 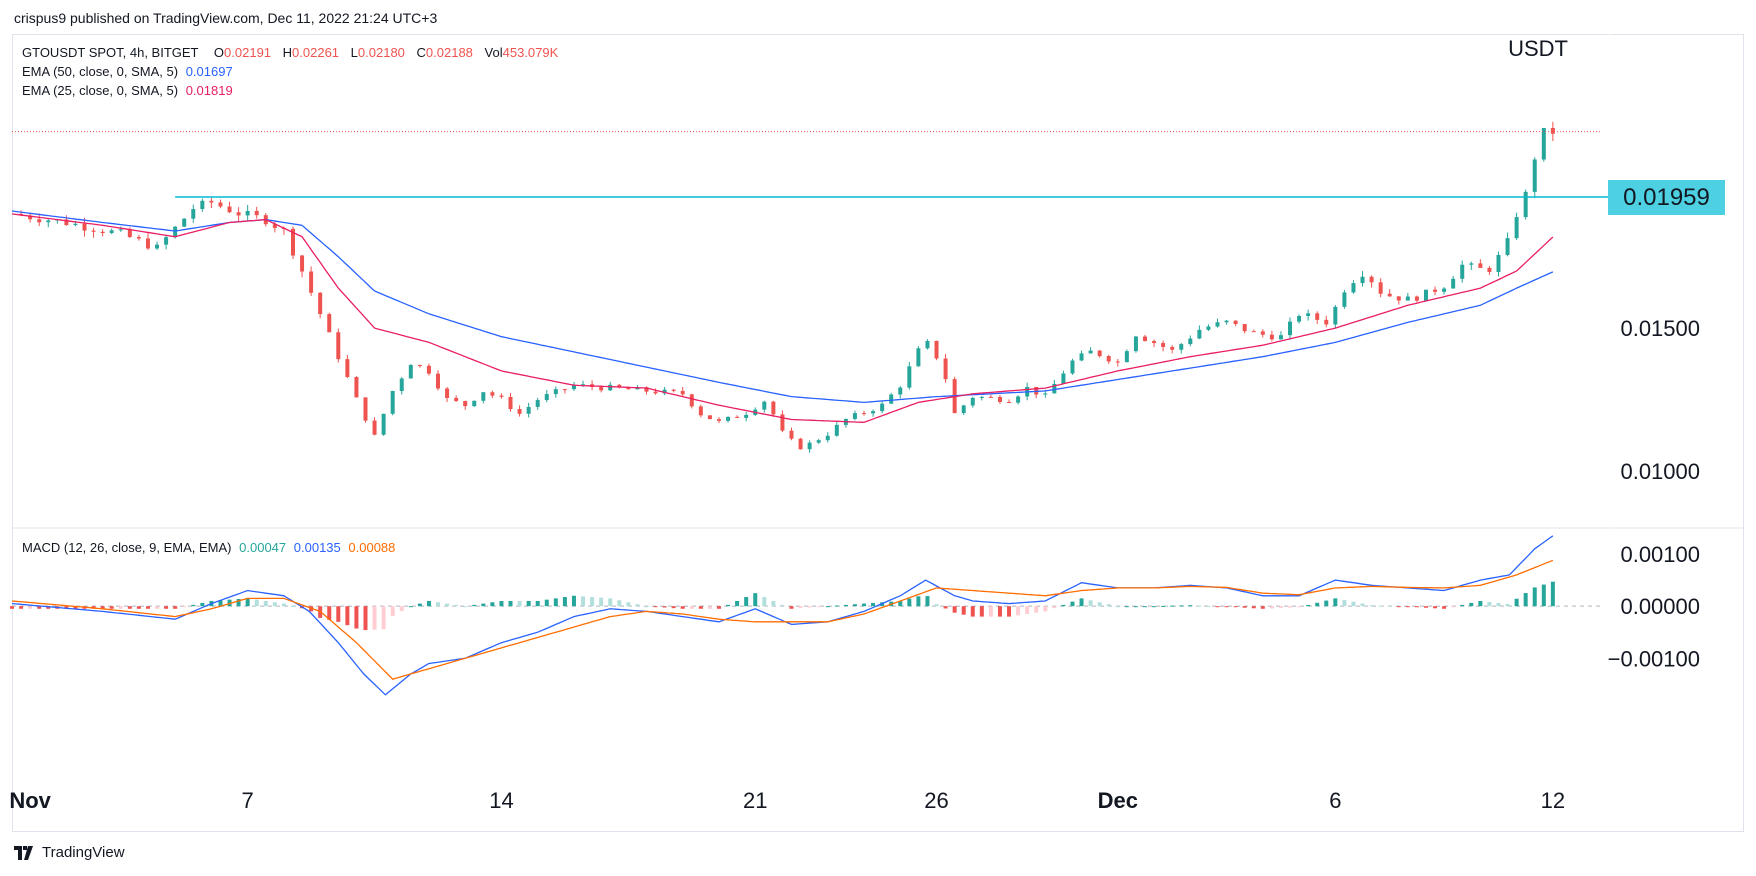 What do you see at coordinates (100, 90) in the screenshot?
I see `ema25-label: EMA (25, close, 0, SMA, 5)` at bounding box center [100, 90].